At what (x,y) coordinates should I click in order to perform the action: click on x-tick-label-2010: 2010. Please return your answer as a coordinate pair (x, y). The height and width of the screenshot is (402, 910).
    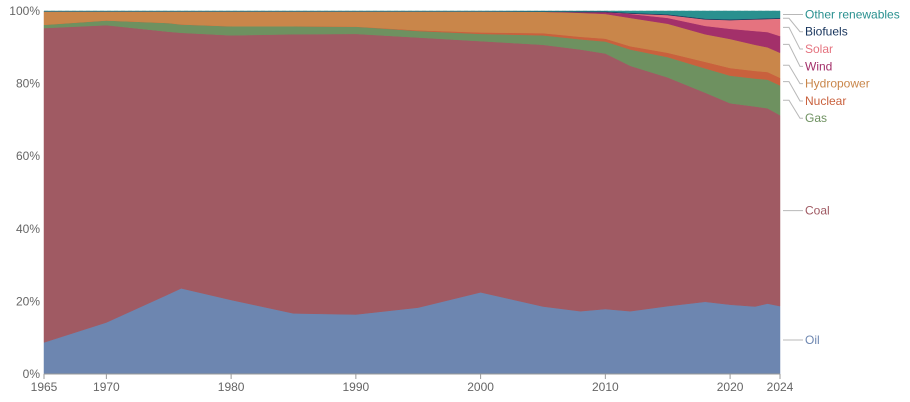
    Looking at the image, I should click on (605, 387).